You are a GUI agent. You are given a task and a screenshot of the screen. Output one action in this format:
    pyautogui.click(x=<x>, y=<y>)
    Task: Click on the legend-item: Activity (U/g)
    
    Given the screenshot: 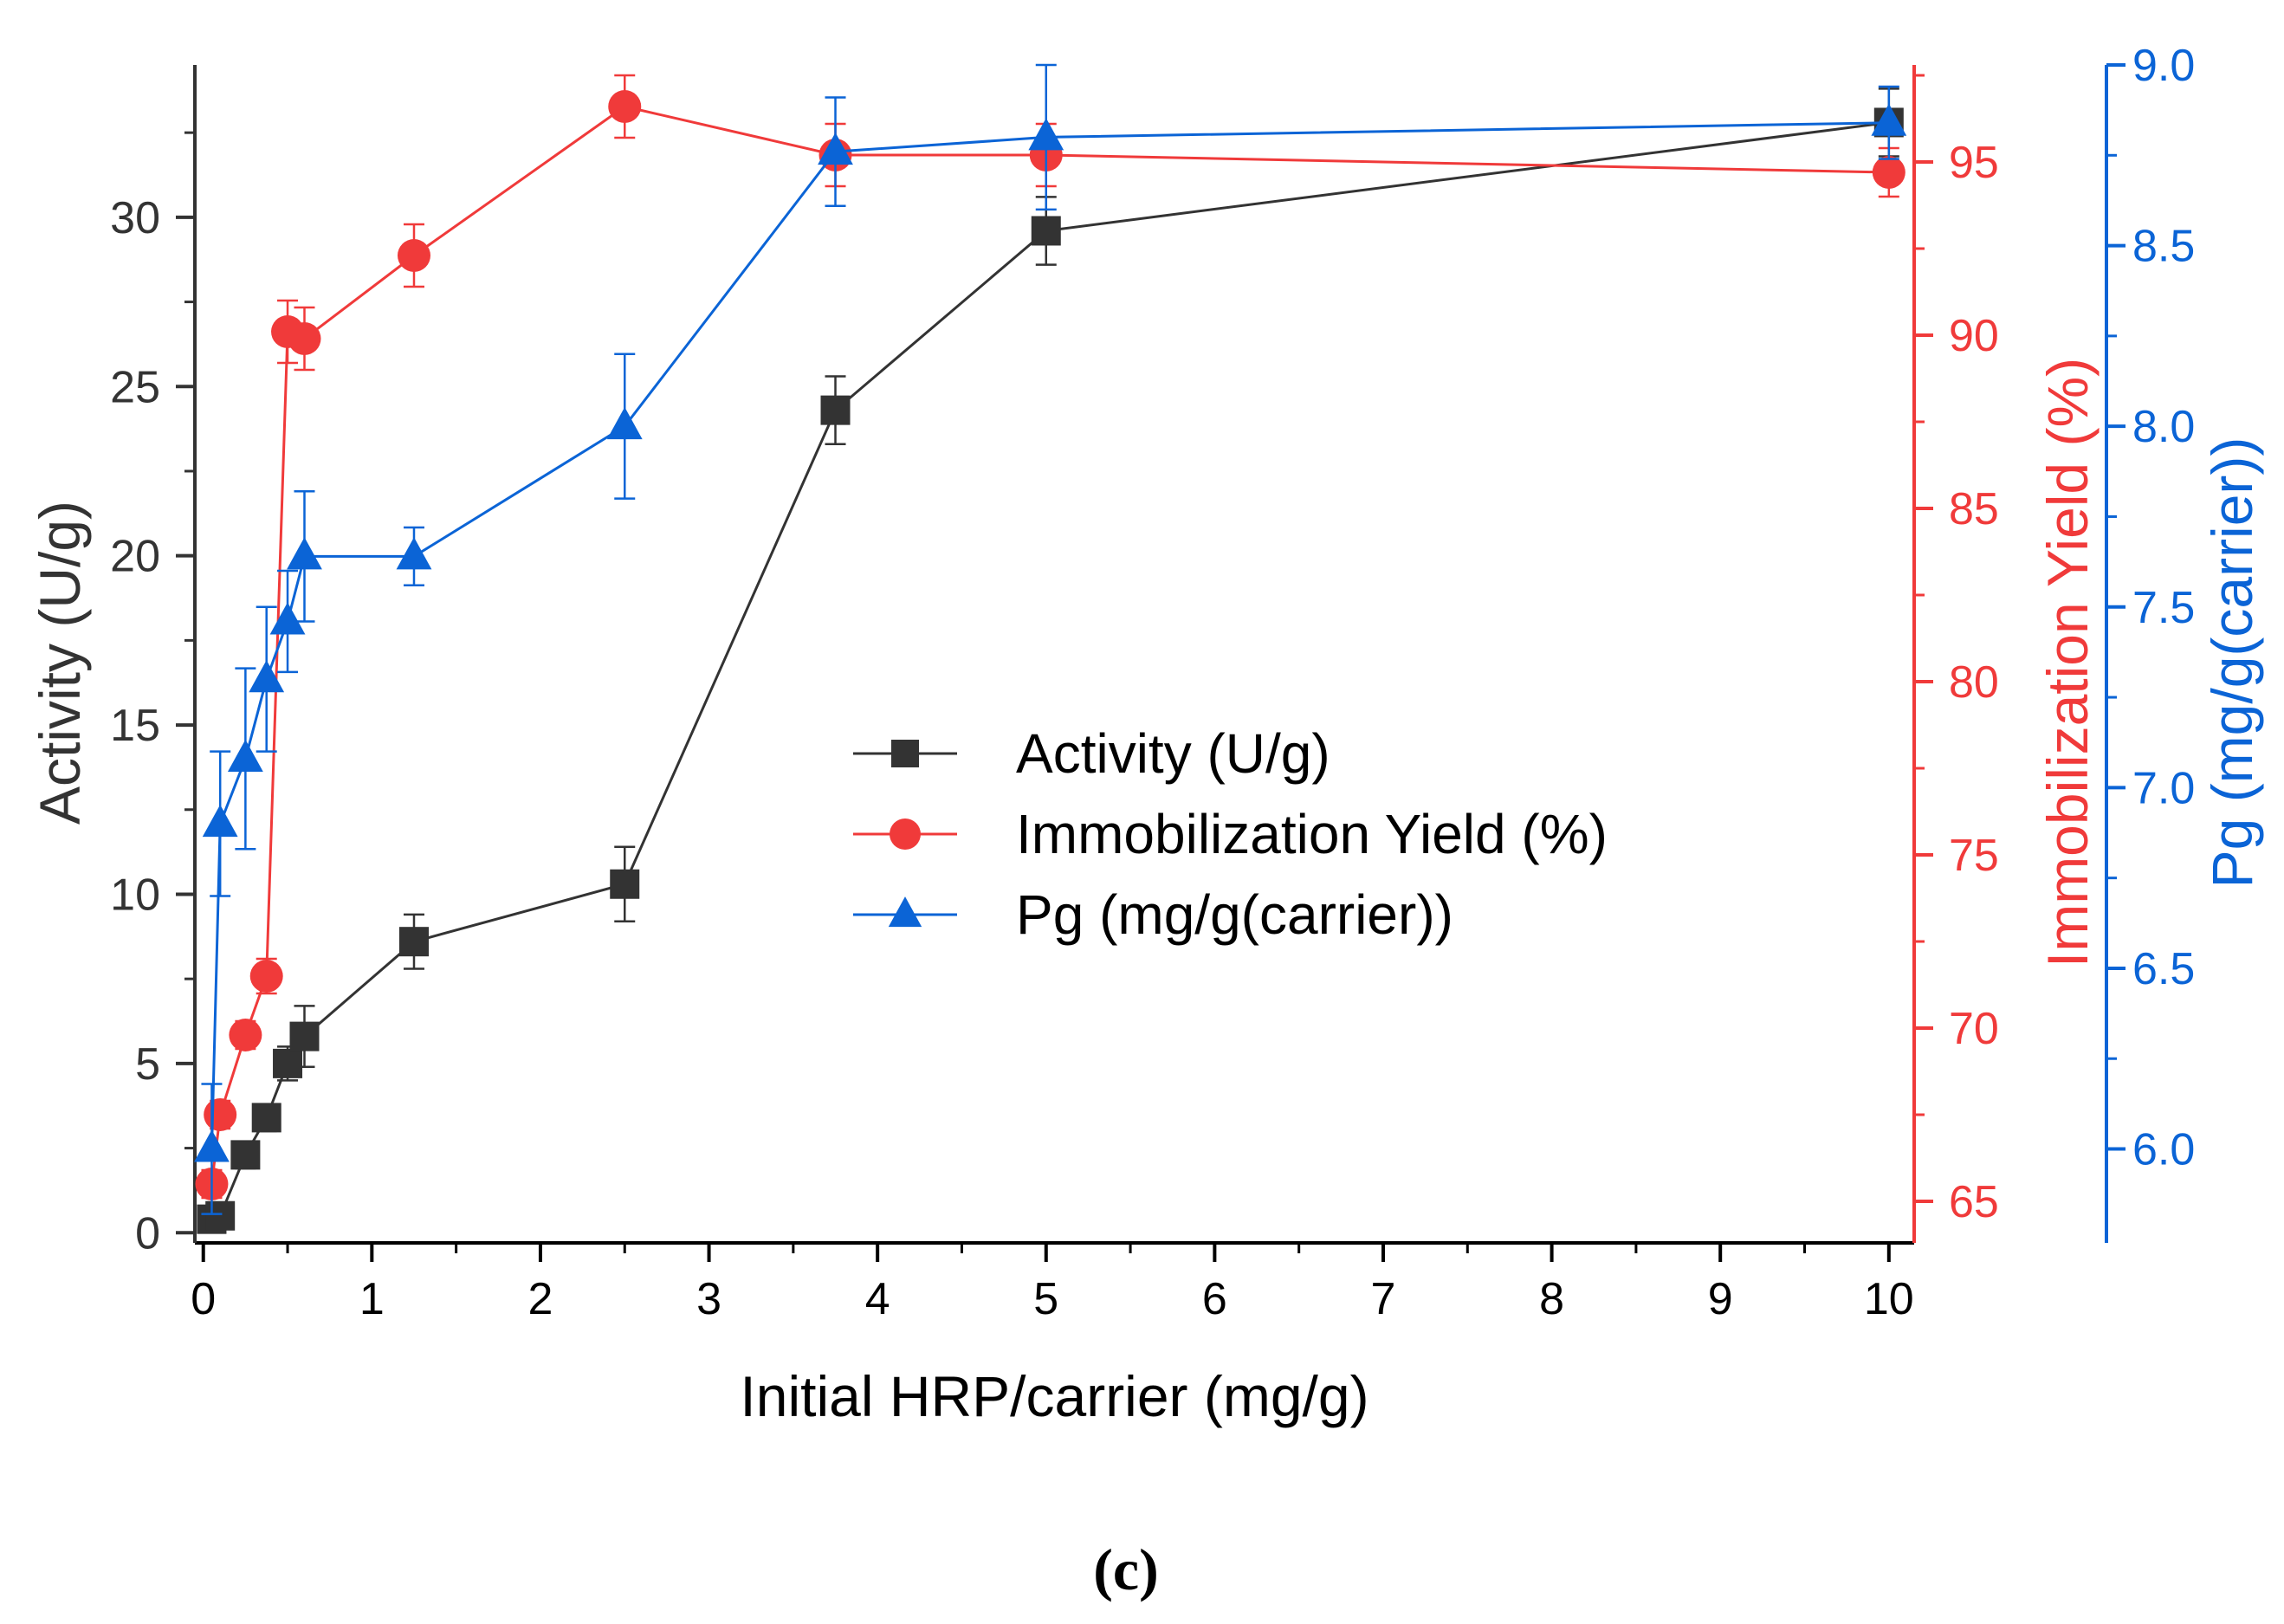 What is the action you would take?
    pyautogui.click(x=1091, y=753)
    